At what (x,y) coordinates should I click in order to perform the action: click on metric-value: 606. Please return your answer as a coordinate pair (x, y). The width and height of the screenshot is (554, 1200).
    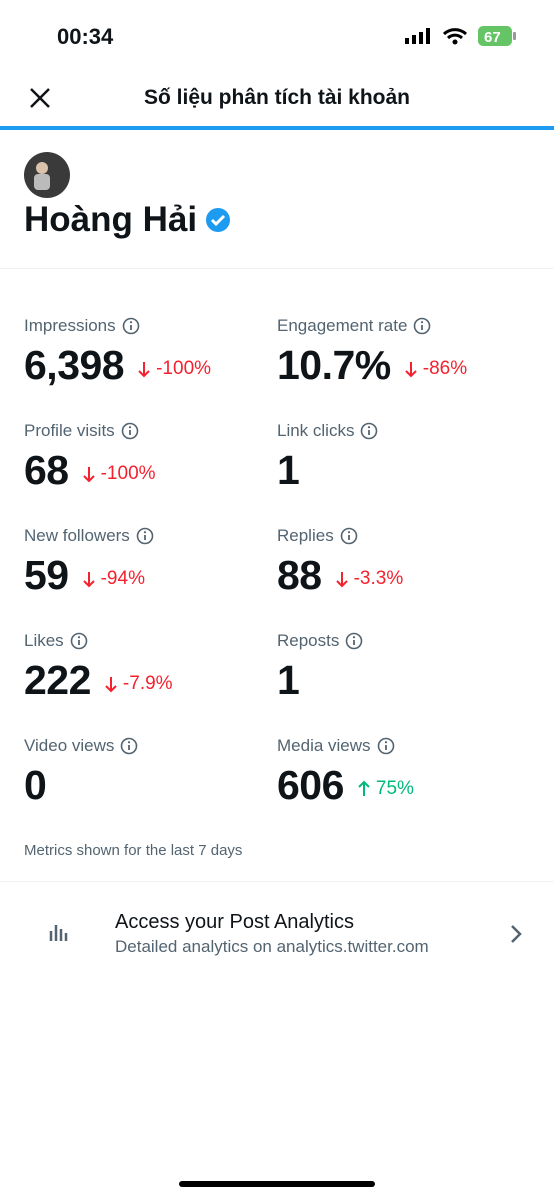
    Looking at the image, I should click on (310, 785).